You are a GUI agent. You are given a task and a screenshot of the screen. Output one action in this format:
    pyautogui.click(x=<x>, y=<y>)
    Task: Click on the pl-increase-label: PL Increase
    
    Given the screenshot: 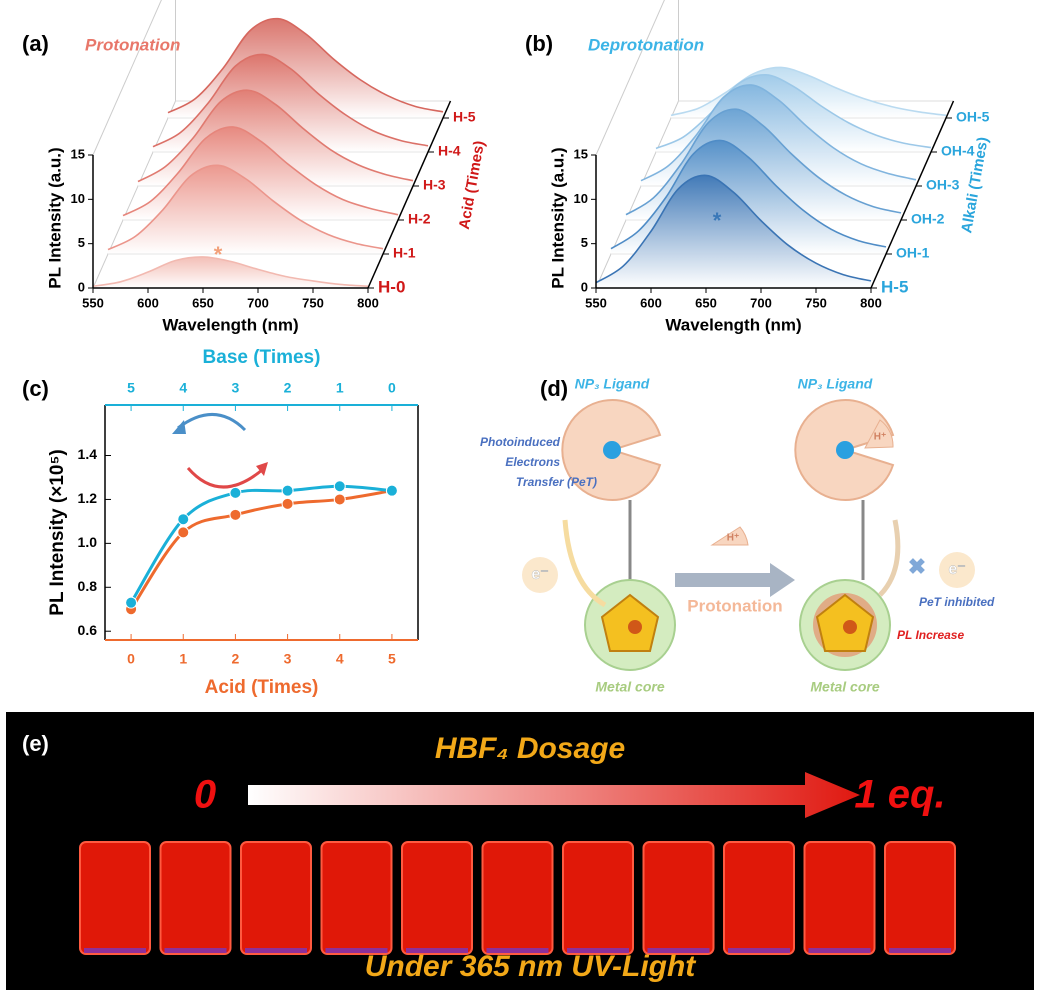 What is the action you would take?
    pyautogui.click(x=930, y=635)
    